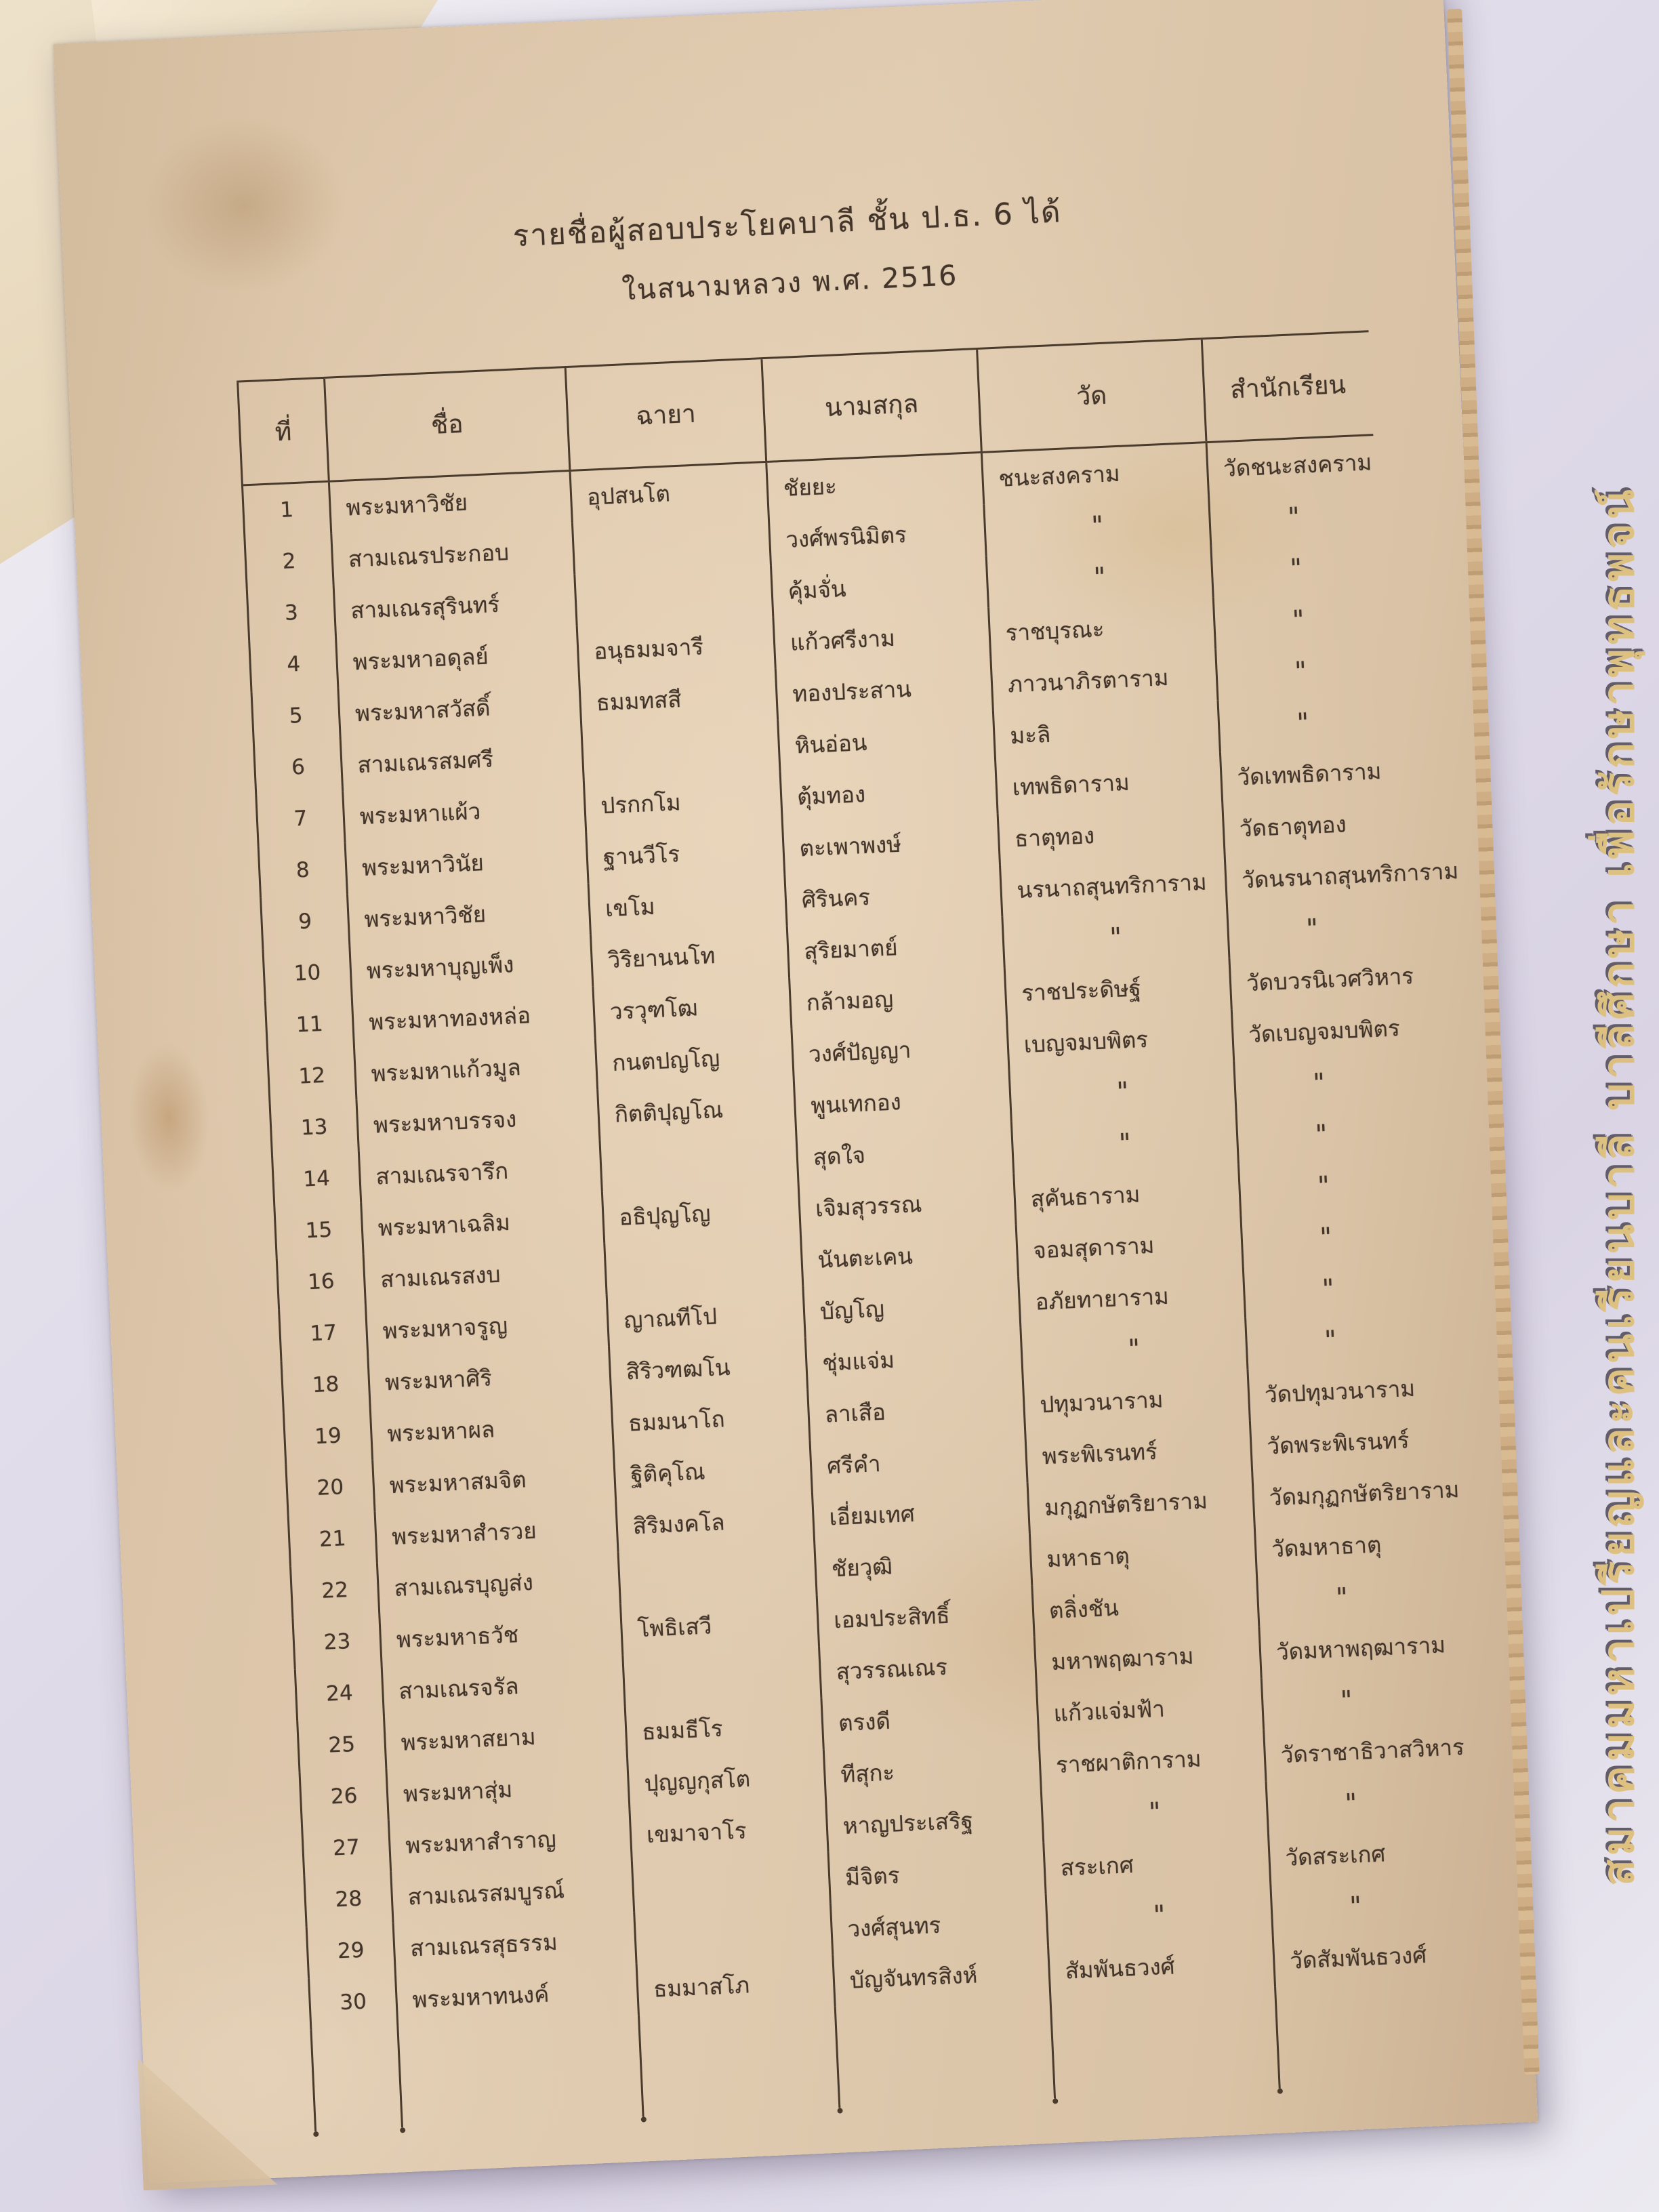 The image size is (1659, 2212). What do you see at coordinates (1339, 1546) in the screenshot?
I see `school: วัดมหาธาตุ` at bounding box center [1339, 1546].